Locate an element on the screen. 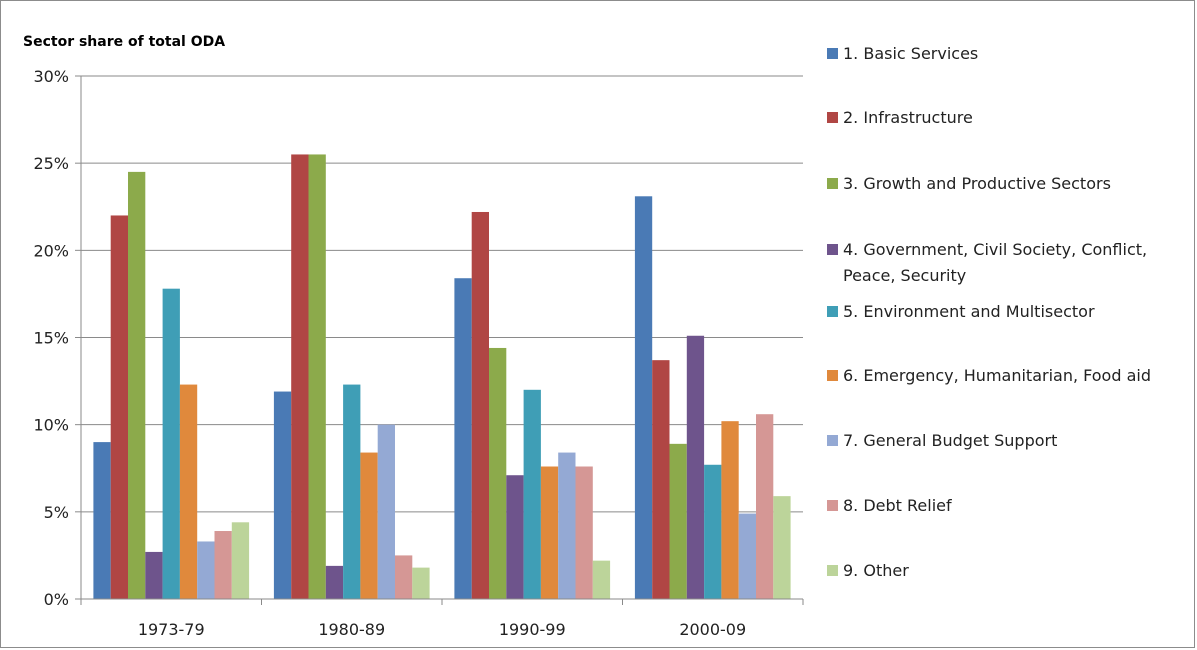 Image resolution: width=1197 pixels, height=650 pixels. legend-item: 6. Emergency, Humanitarian, Food aid is located at coordinates (989, 375).